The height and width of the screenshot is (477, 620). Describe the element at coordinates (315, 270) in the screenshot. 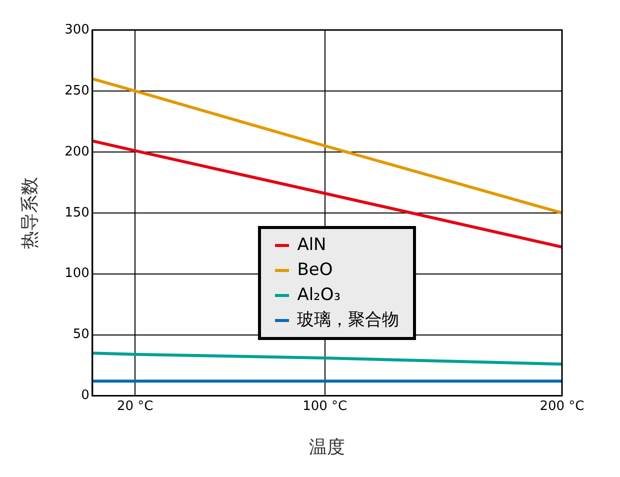

I see `legend-label: BeO` at that location.